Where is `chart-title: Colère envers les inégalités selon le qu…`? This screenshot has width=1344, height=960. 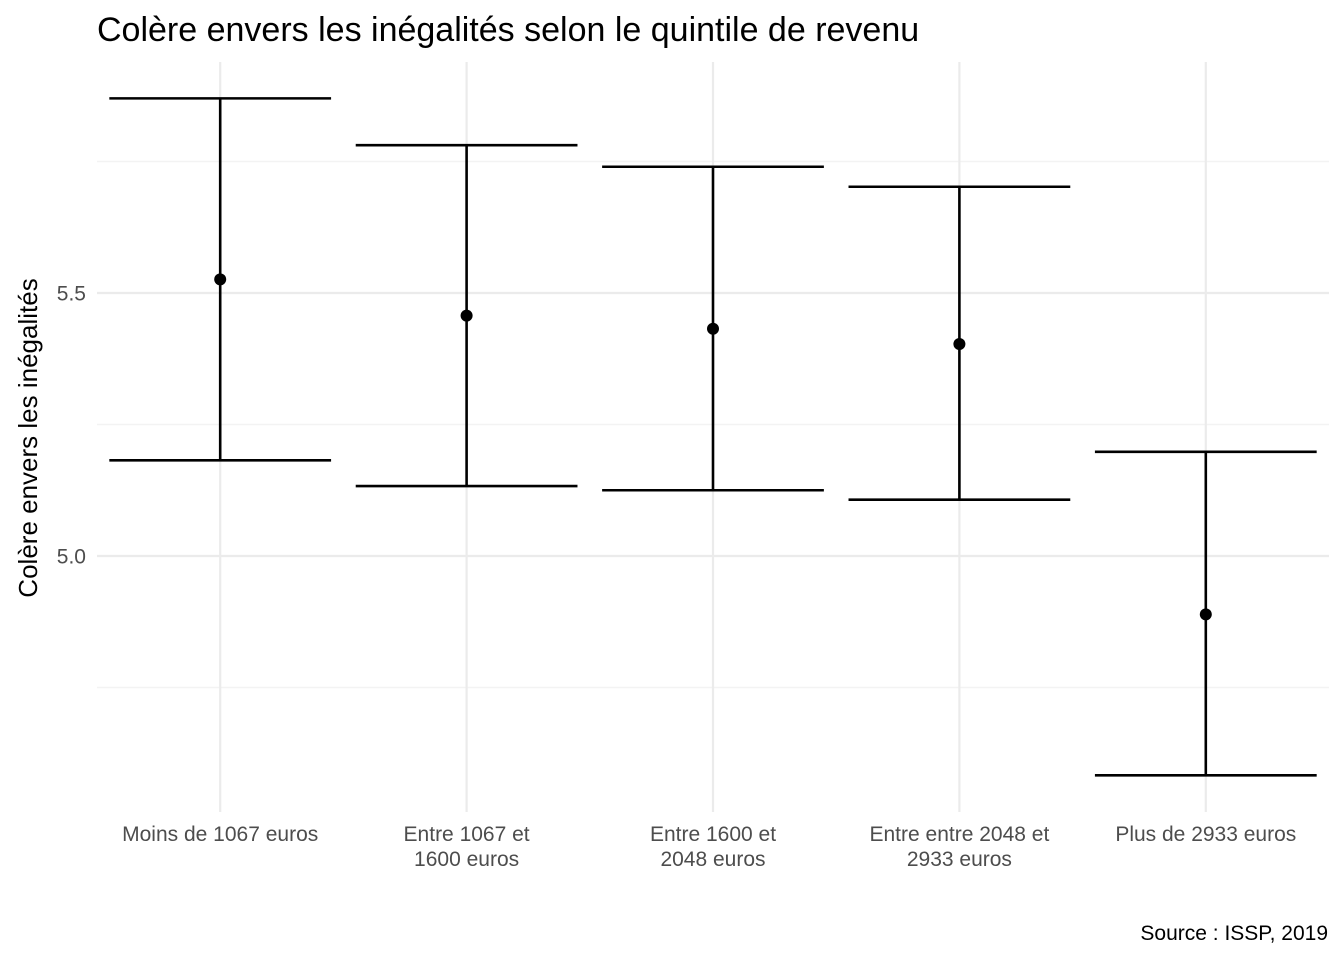
chart-title: Colère envers les inégalités selon le qu… is located at coordinates (508, 30).